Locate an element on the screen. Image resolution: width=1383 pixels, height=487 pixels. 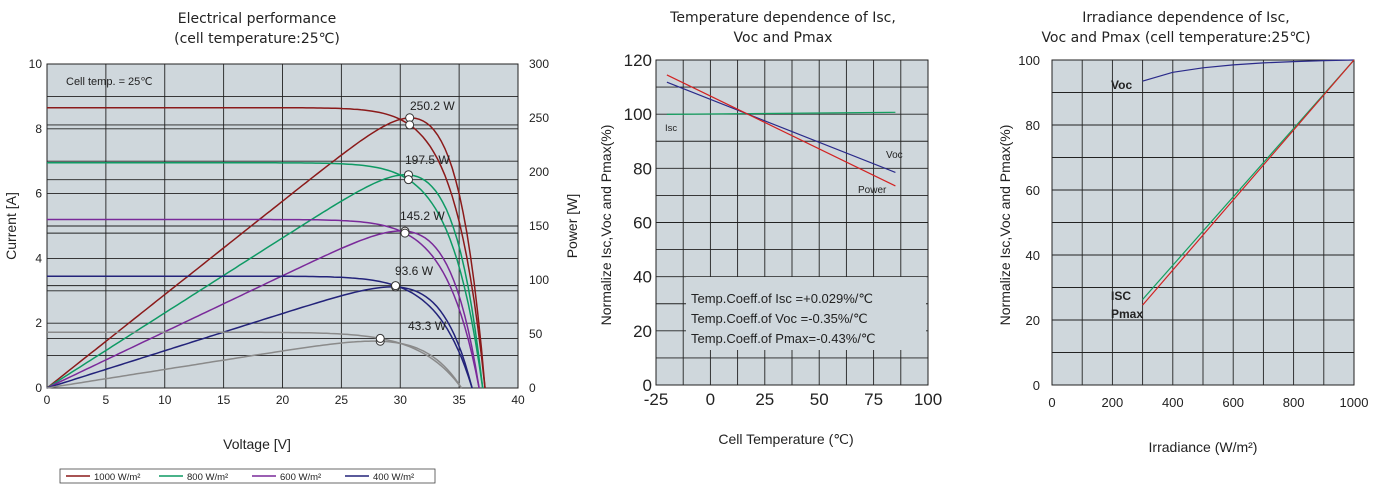
legend-box is located at coordinates (247, 476).